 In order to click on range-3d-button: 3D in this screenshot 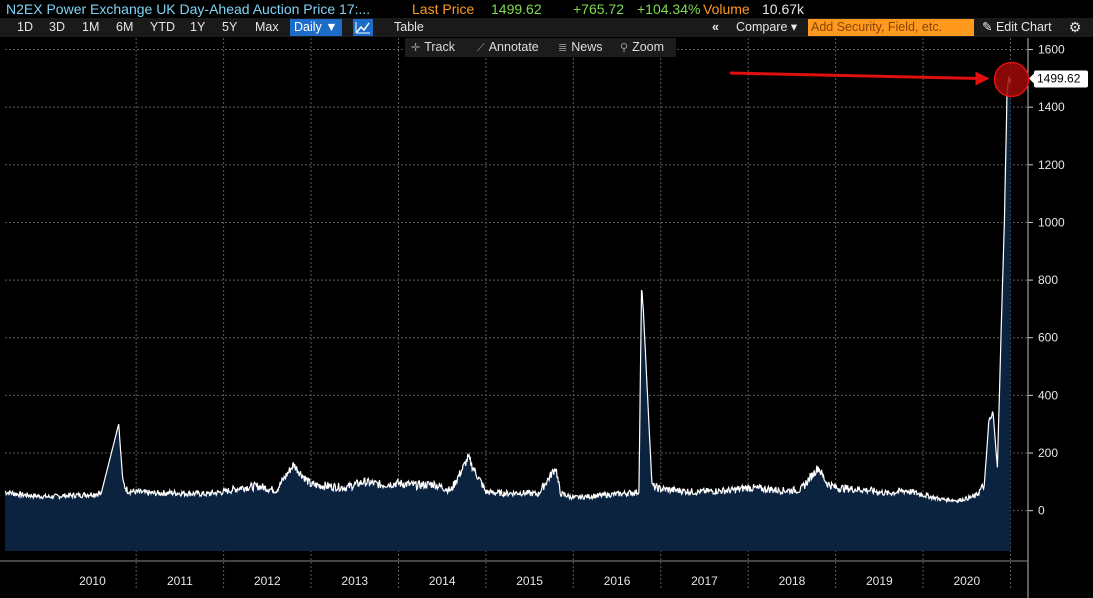, I will do `click(57, 27)`.